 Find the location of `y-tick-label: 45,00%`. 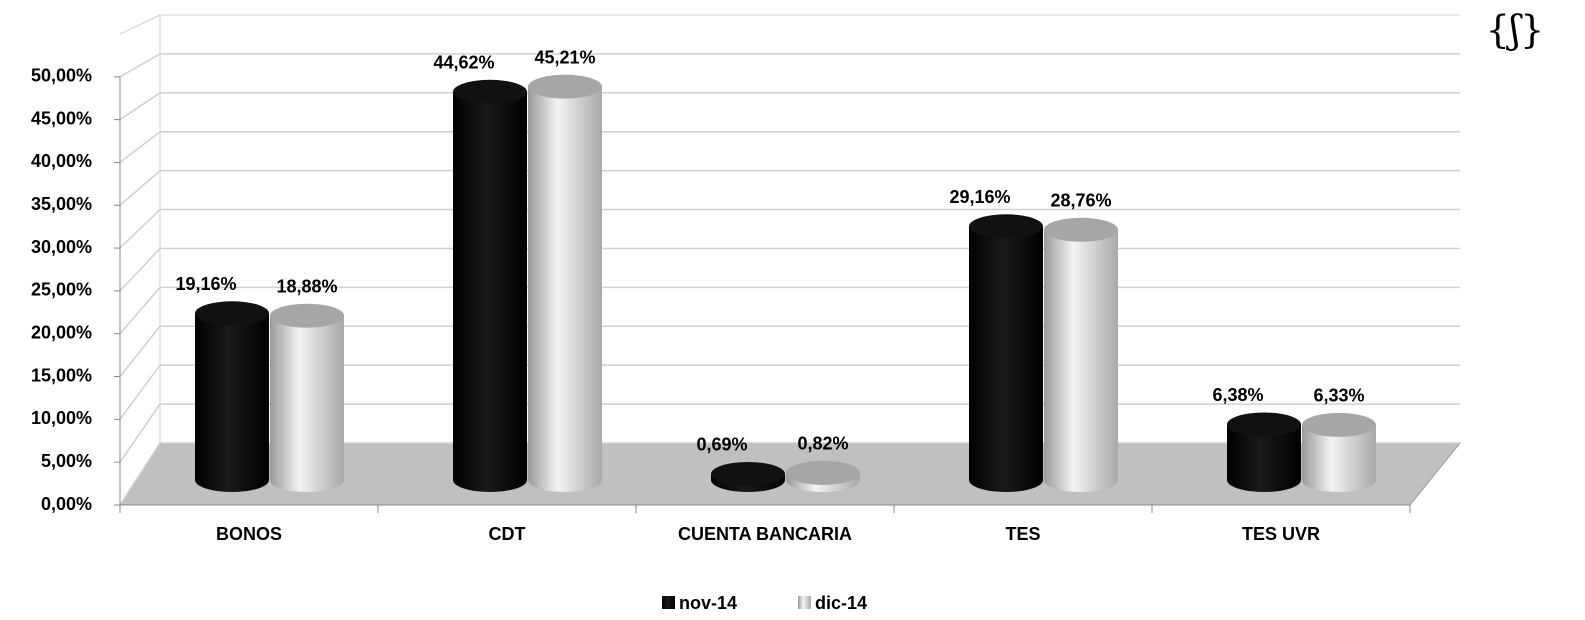

y-tick-label: 45,00% is located at coordinates (61, 118).